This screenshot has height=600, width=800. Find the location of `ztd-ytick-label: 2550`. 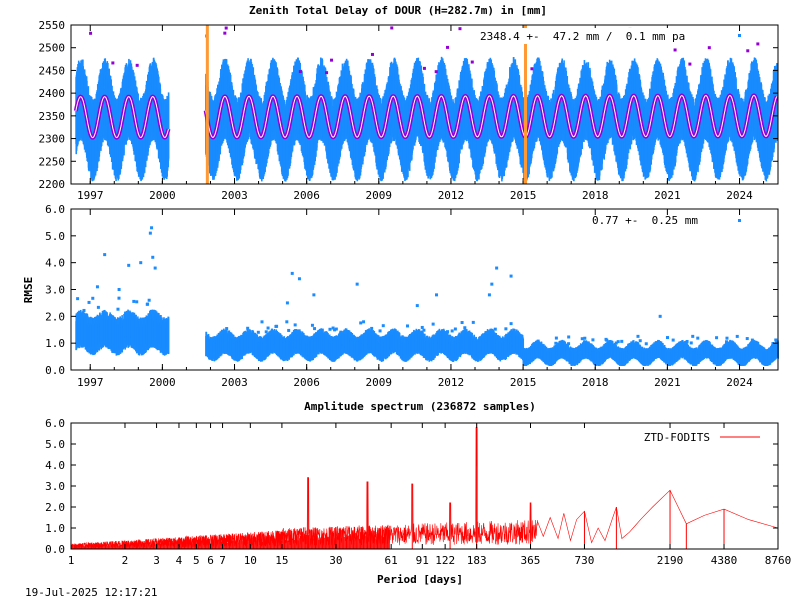

ztd-ytick-label: 2550 is located at coordinates (52, 25).